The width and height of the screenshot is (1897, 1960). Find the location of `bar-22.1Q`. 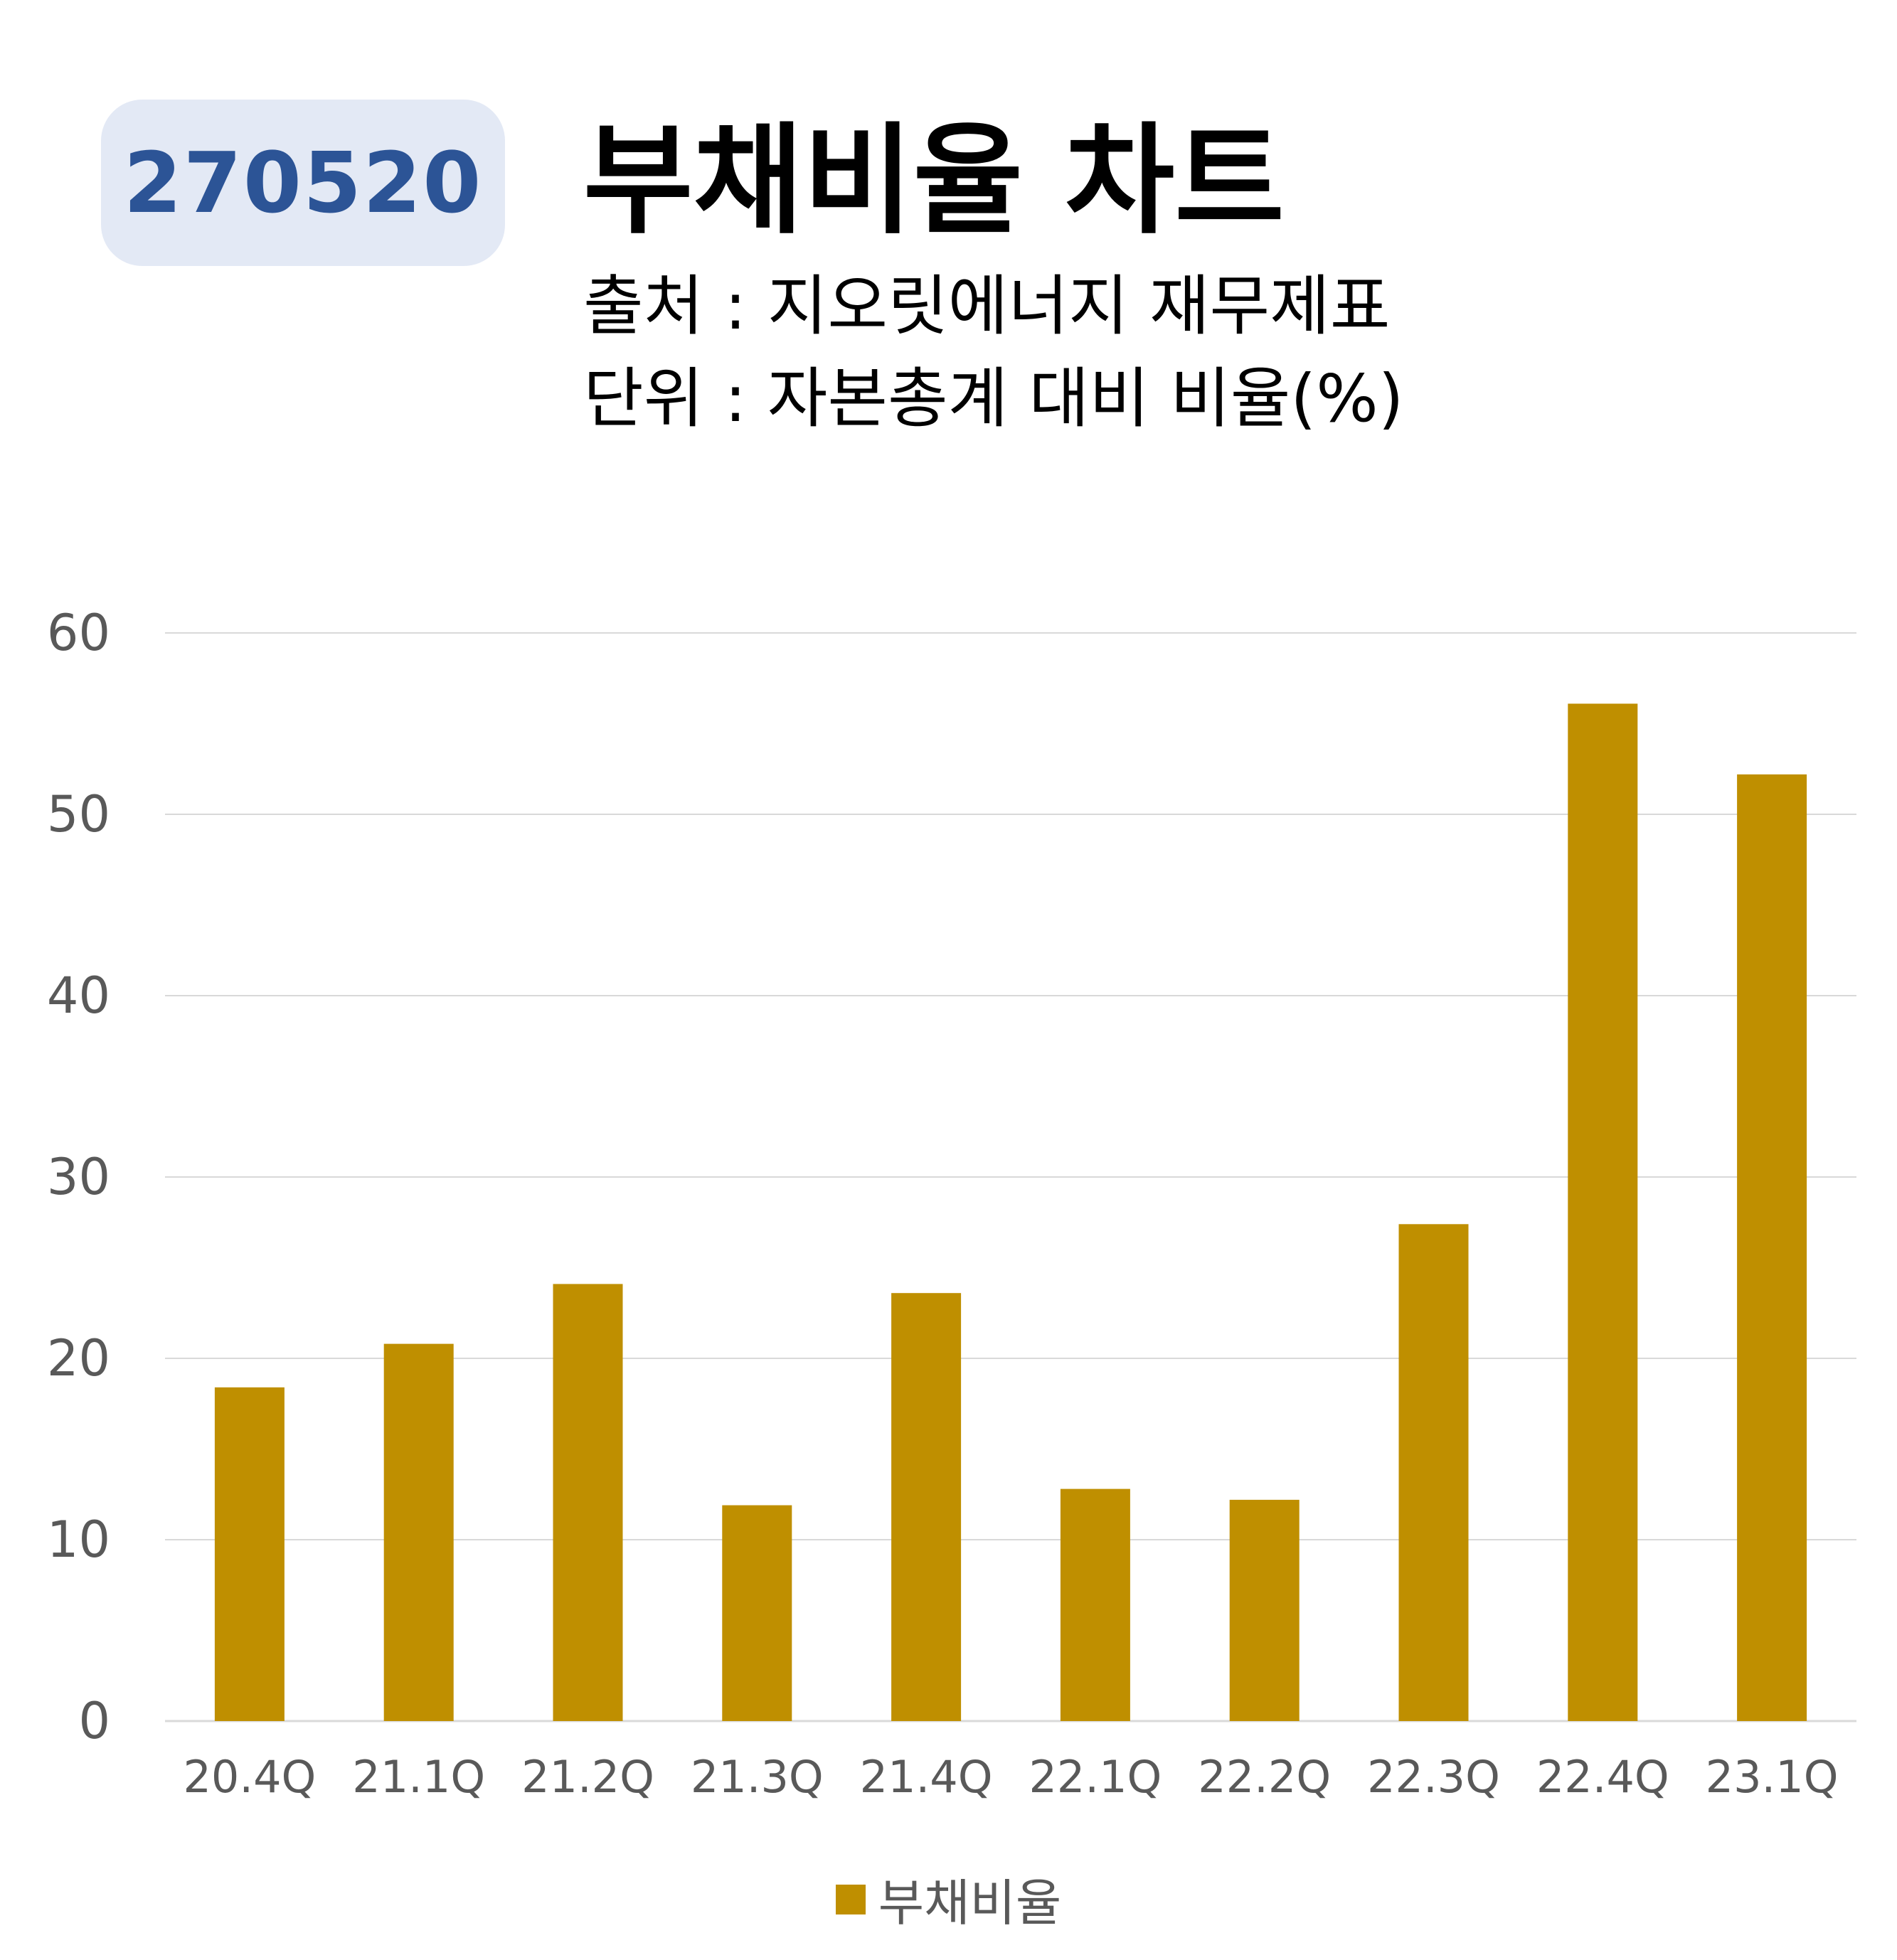

bar-22.1Q is located at coordinates (1095, 1604).